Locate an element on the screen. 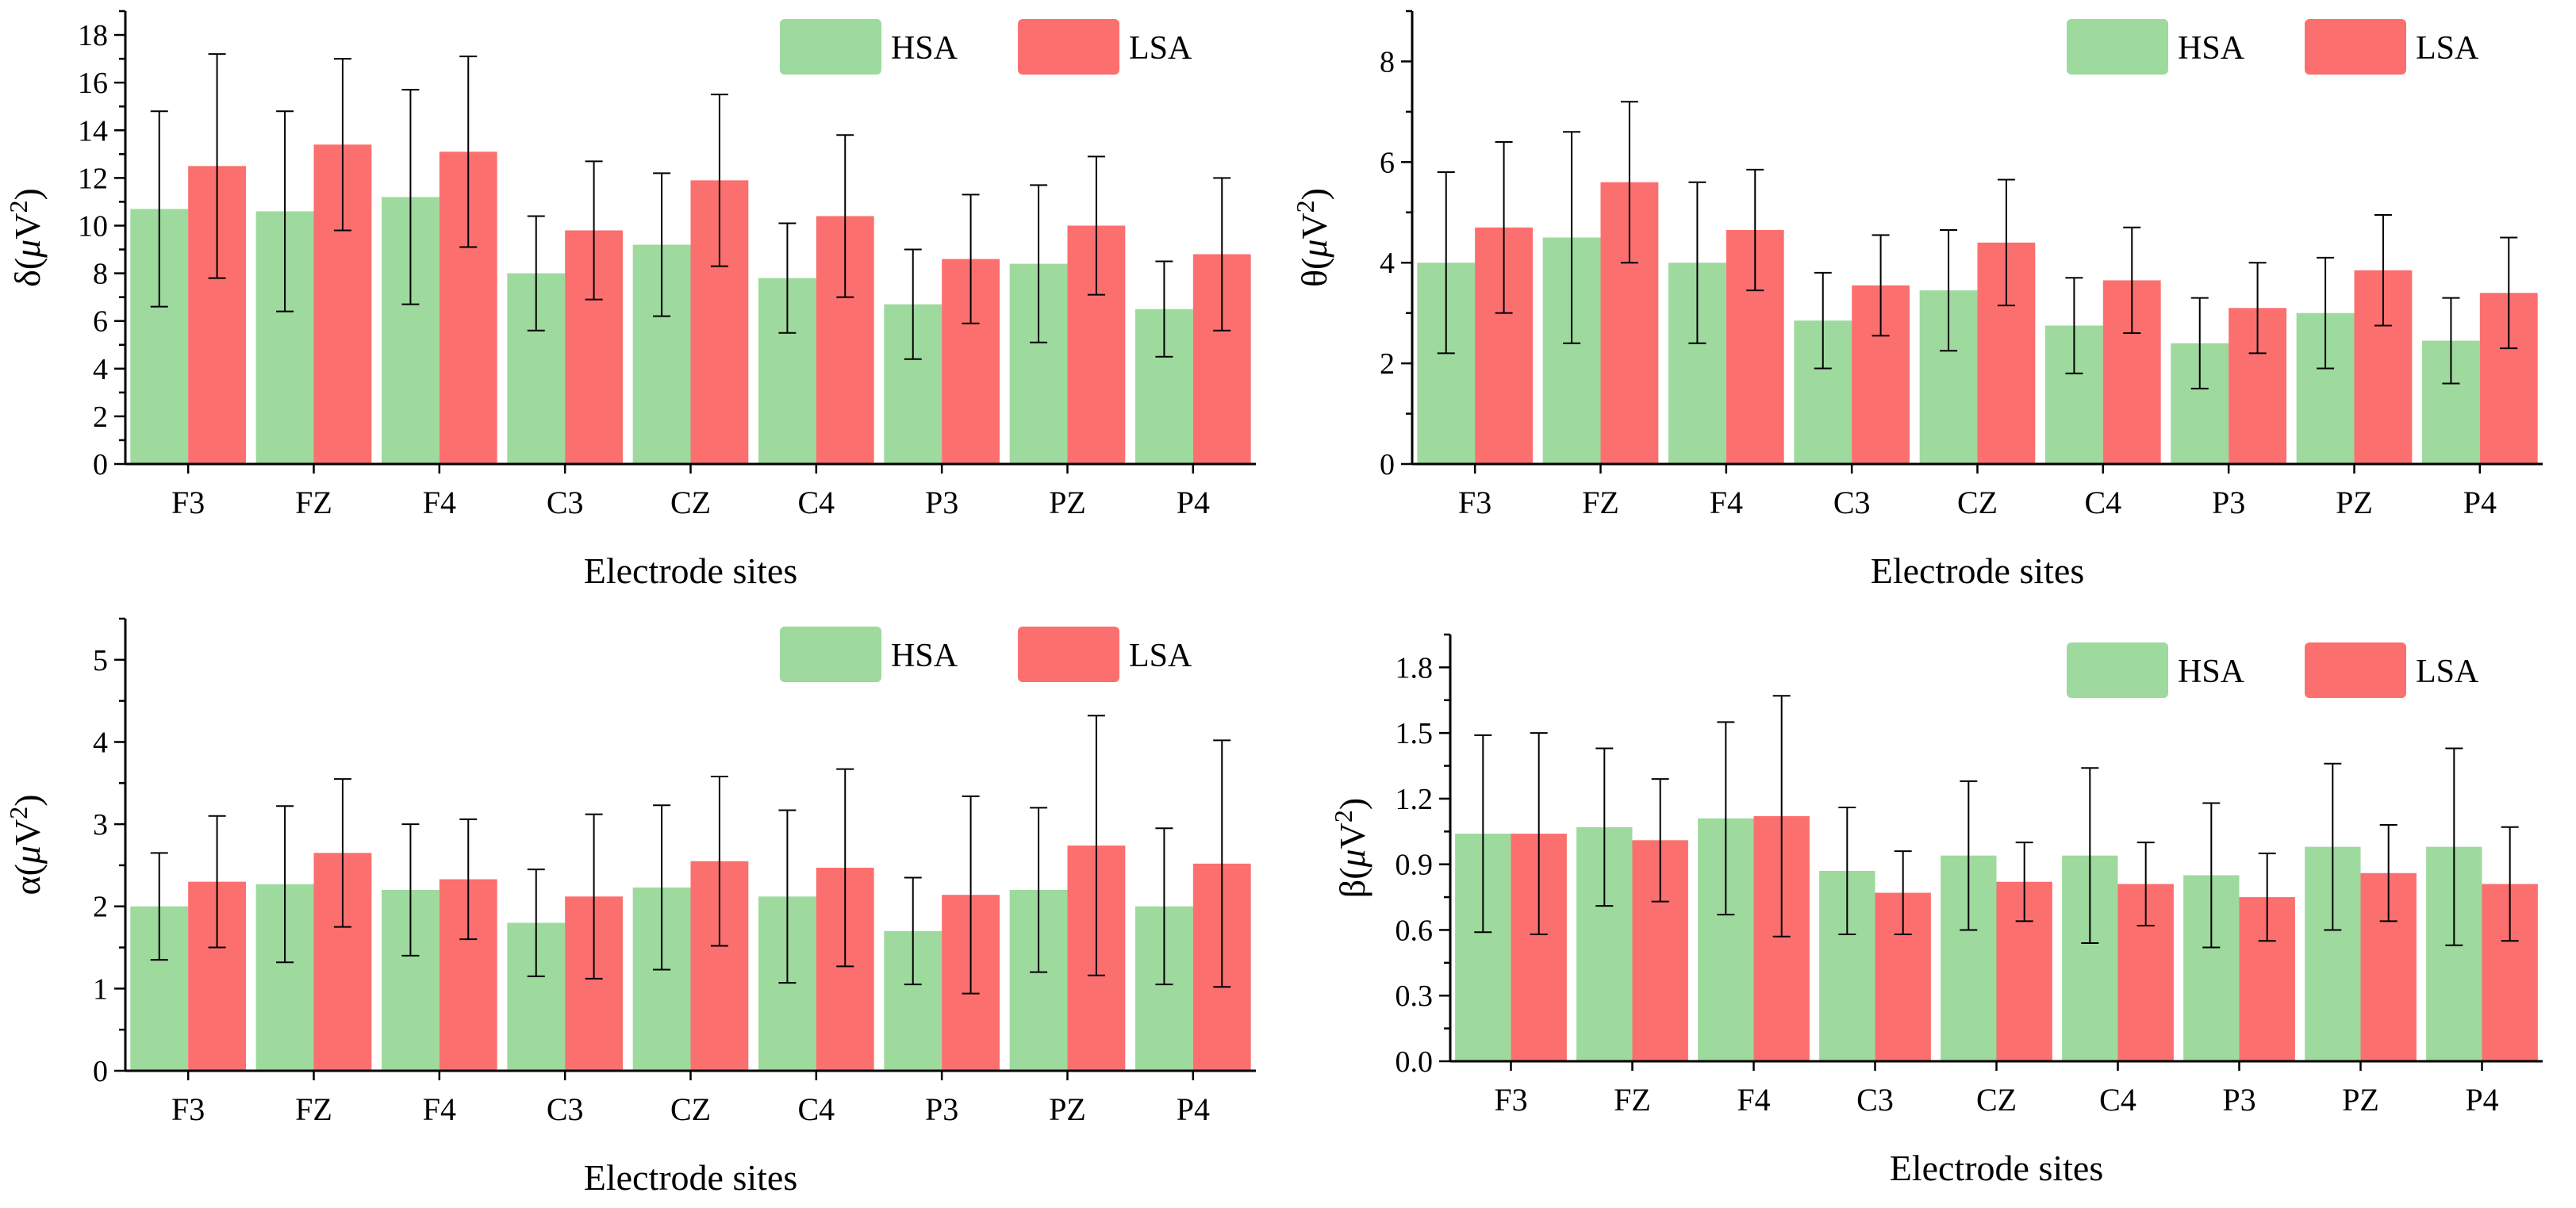 Image resolution: width=2576 pixels, height=1208 pixels. y-tick-label: 10 is located at coordinates (93, 226).